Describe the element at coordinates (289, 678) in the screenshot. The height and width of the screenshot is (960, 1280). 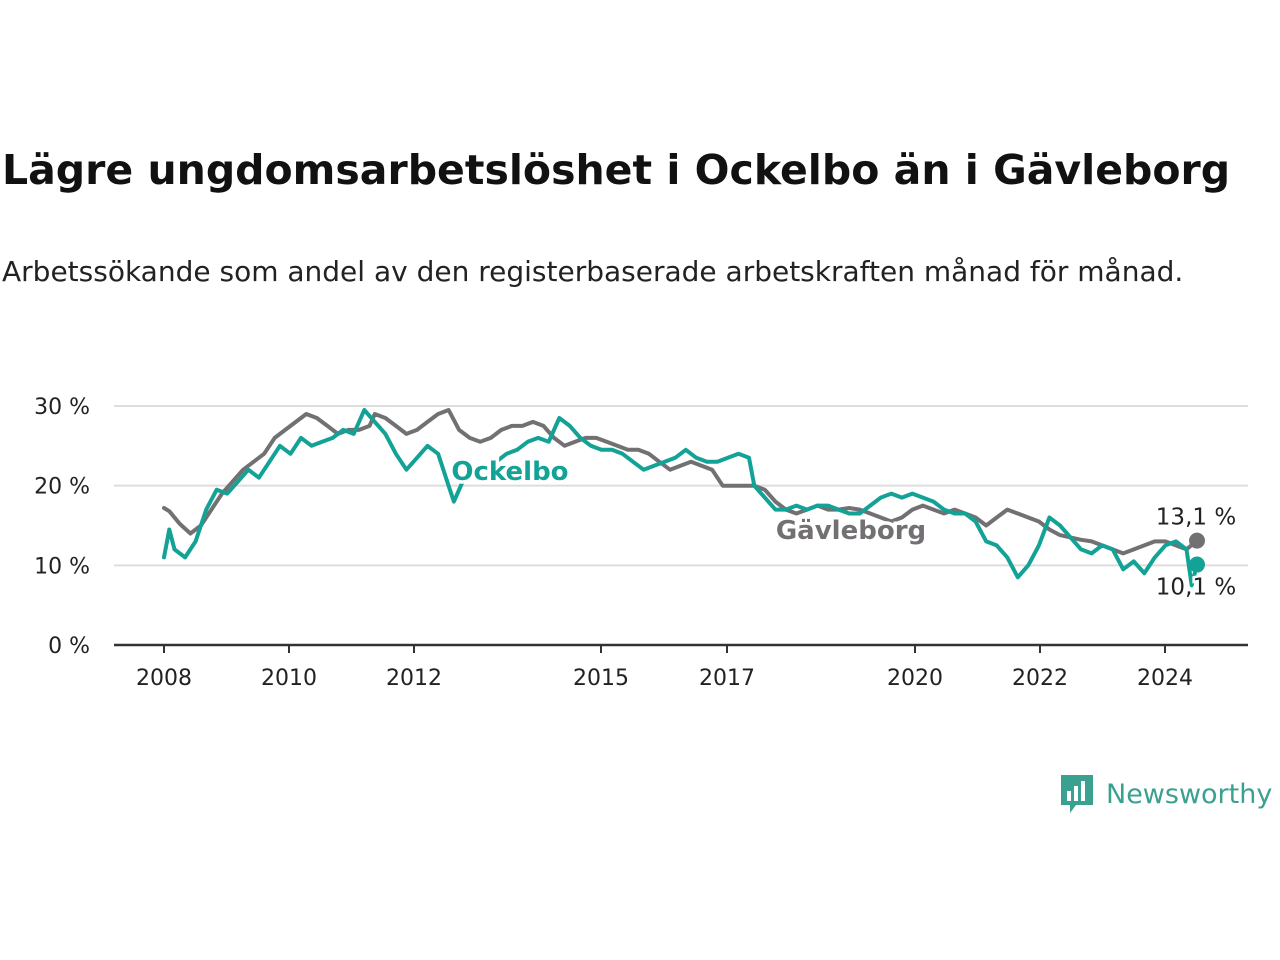
I see `x-tick-label: 2010` at that location.